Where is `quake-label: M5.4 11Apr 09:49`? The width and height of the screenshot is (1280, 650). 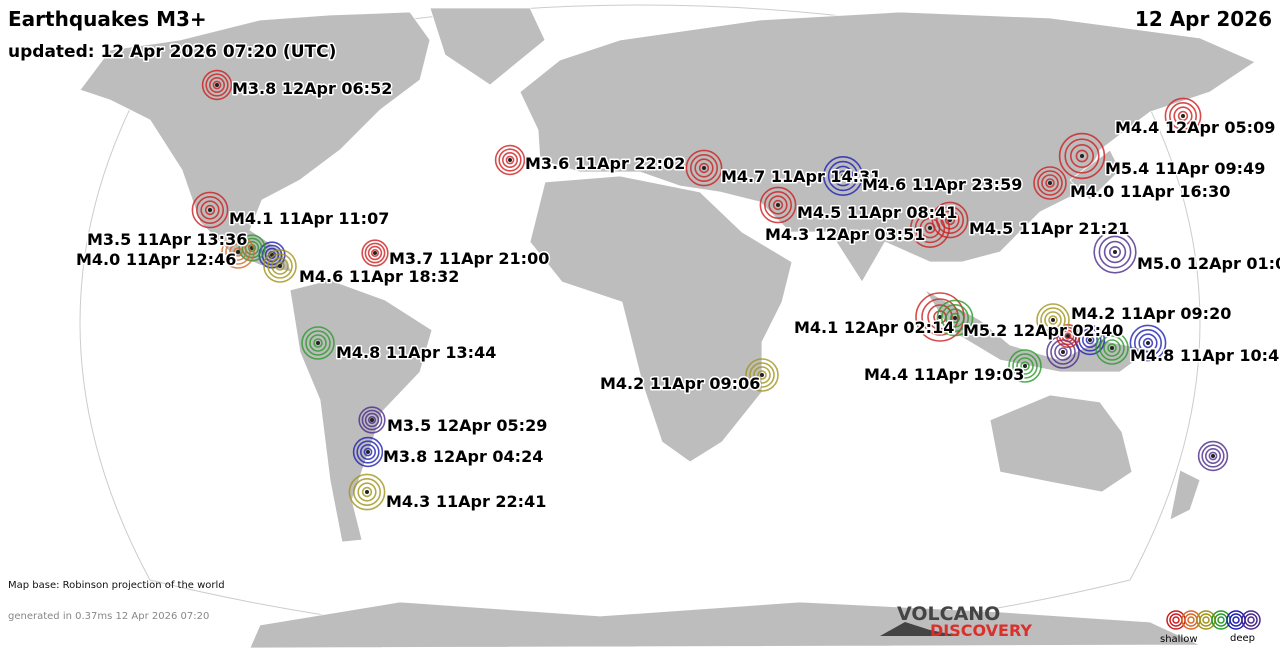 quake-label: M5.4 11Apr 09:49 is located at coordinates (1185, 168).